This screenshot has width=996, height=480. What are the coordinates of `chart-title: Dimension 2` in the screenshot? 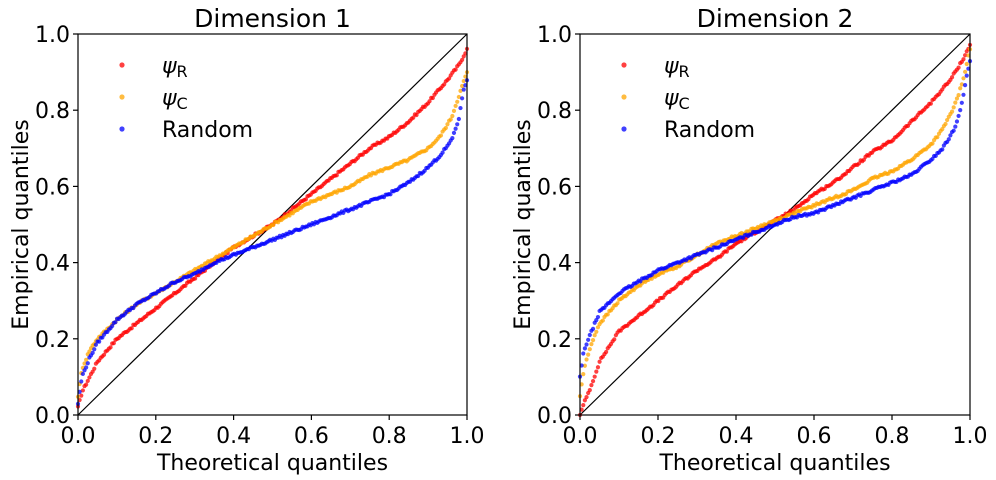 It's located at (775, 18).